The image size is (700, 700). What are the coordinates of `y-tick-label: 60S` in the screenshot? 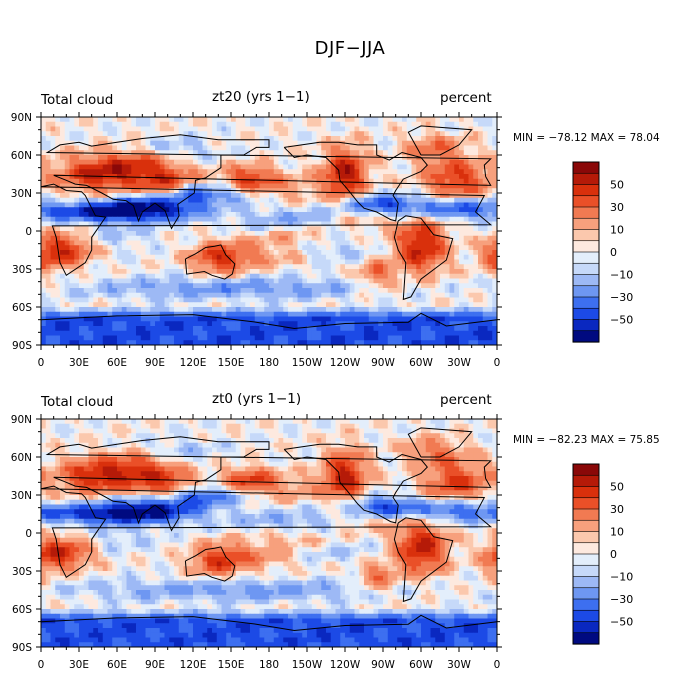 It's located at (22, 308).